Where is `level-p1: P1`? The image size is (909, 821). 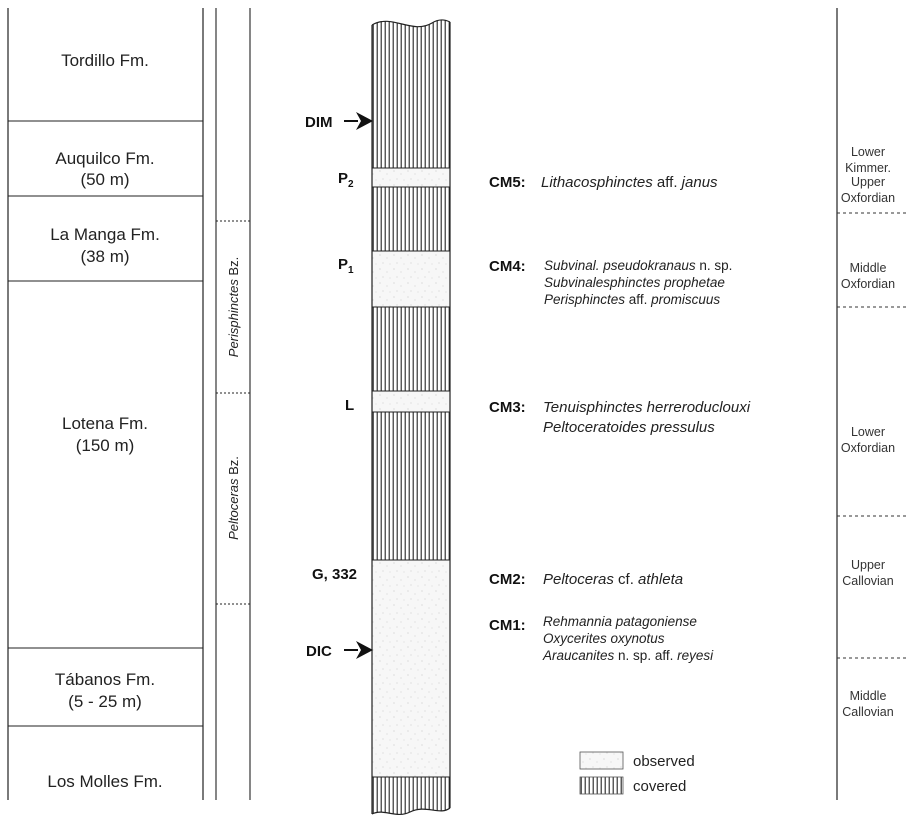
level-p1: P1 is located at coordinates (346, 266).